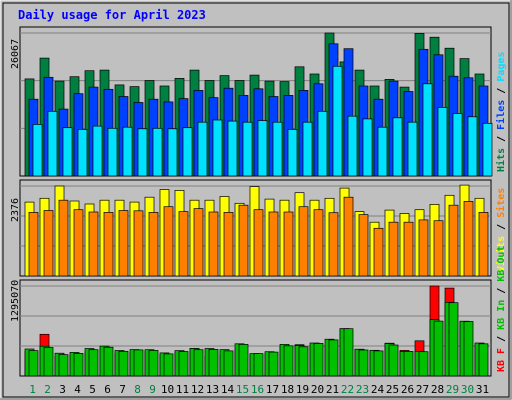  Describe the element at coordinates (378, 389) in the screenshot. I see `x-tick-label-day-24: 24` at that location.